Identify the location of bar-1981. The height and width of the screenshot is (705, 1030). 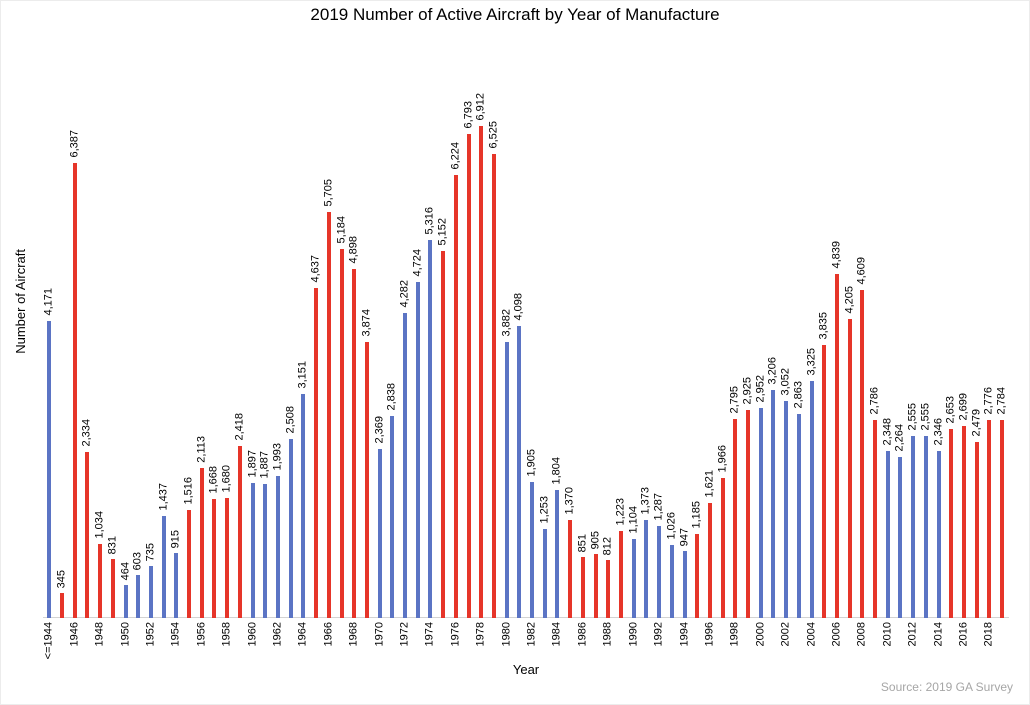
(519, 472).